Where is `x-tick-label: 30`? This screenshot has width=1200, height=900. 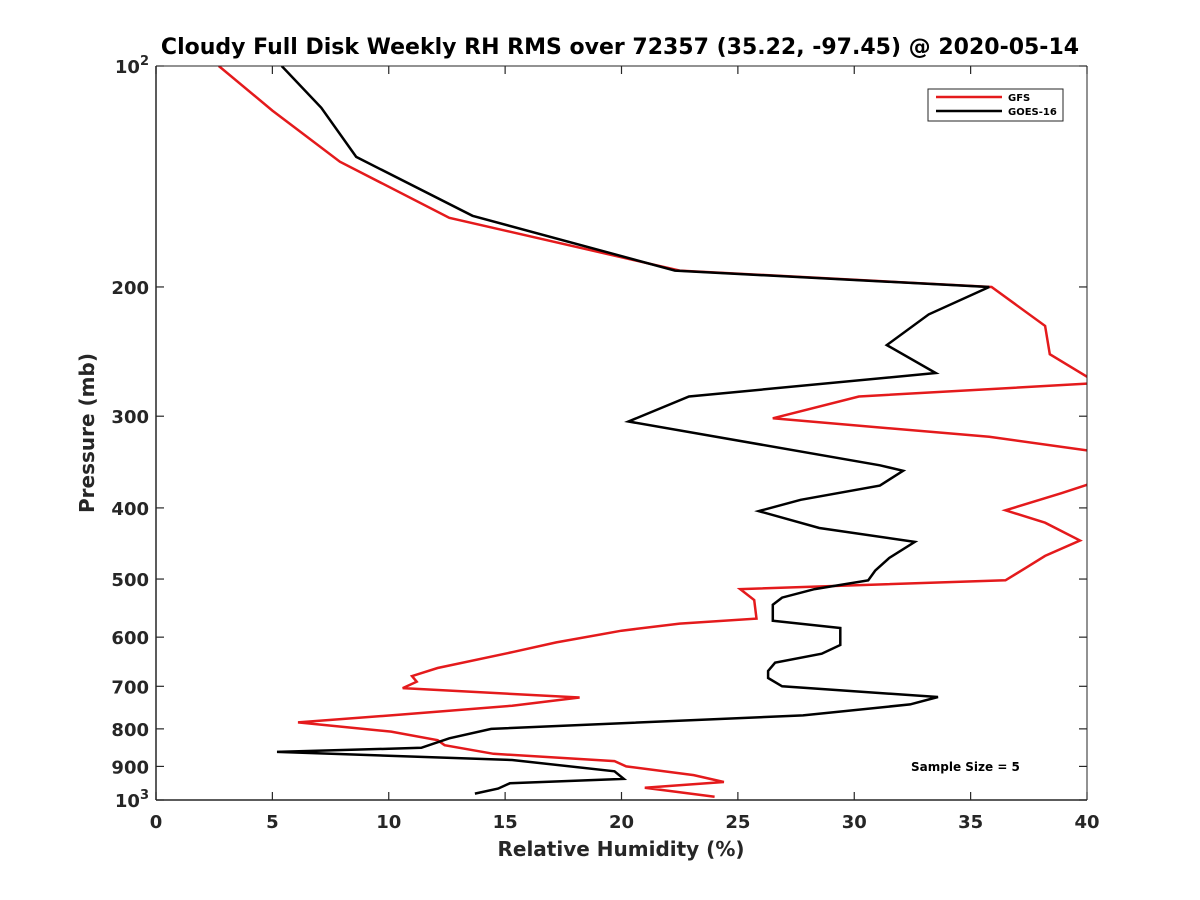
x-tick-label: 30 is located at coordinates (854, 822).